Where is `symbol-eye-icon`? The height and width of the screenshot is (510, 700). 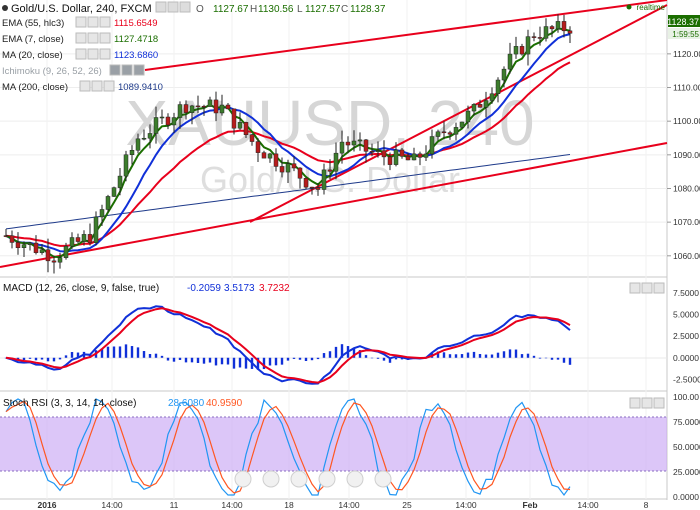 symbol-eye-icon is located at coordinates (161, 7).